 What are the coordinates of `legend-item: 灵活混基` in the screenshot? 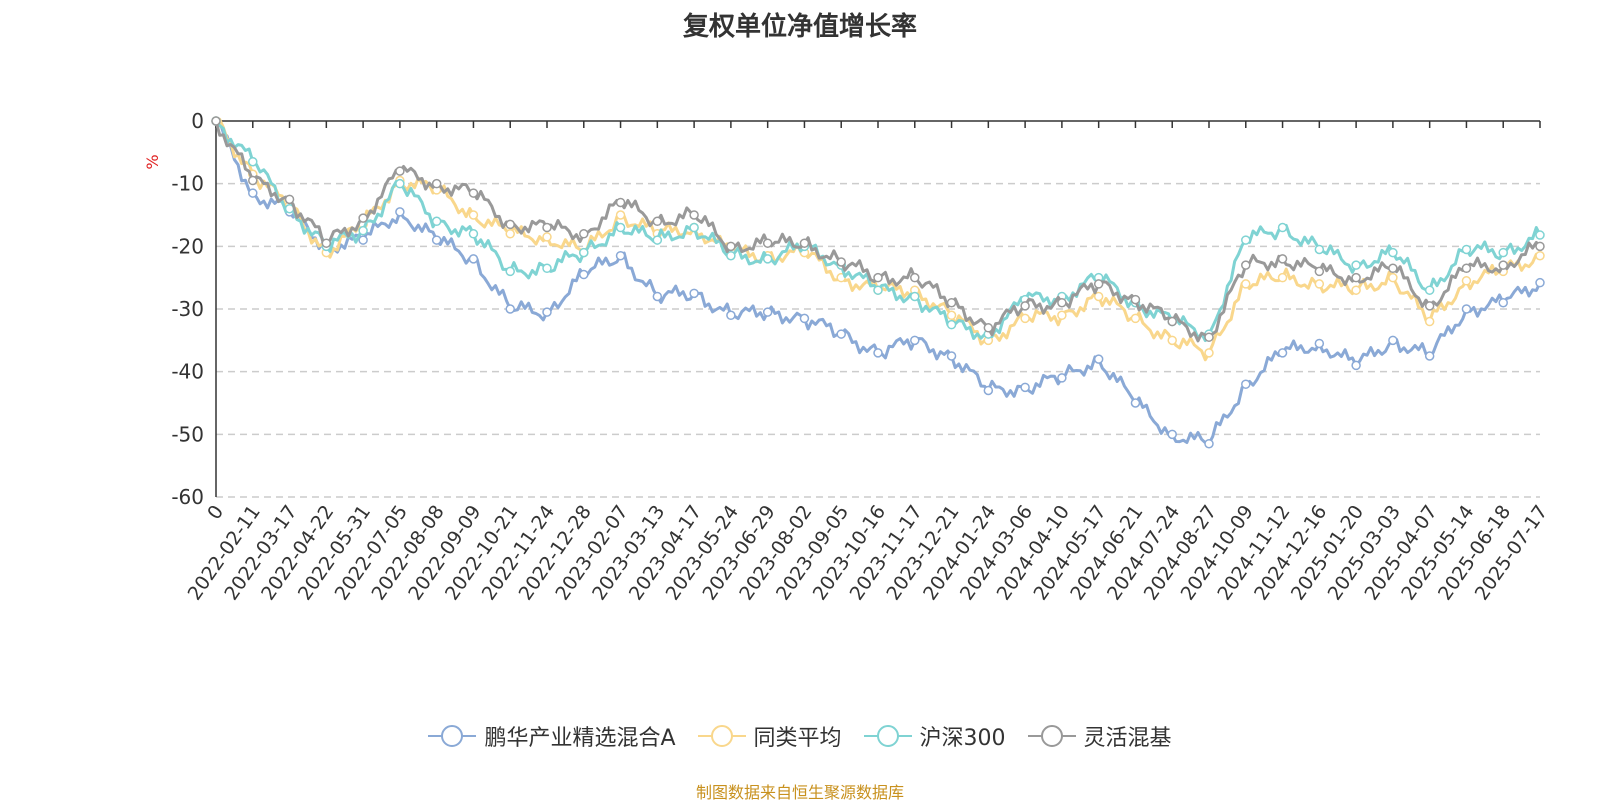 It's located at (1099, 736).